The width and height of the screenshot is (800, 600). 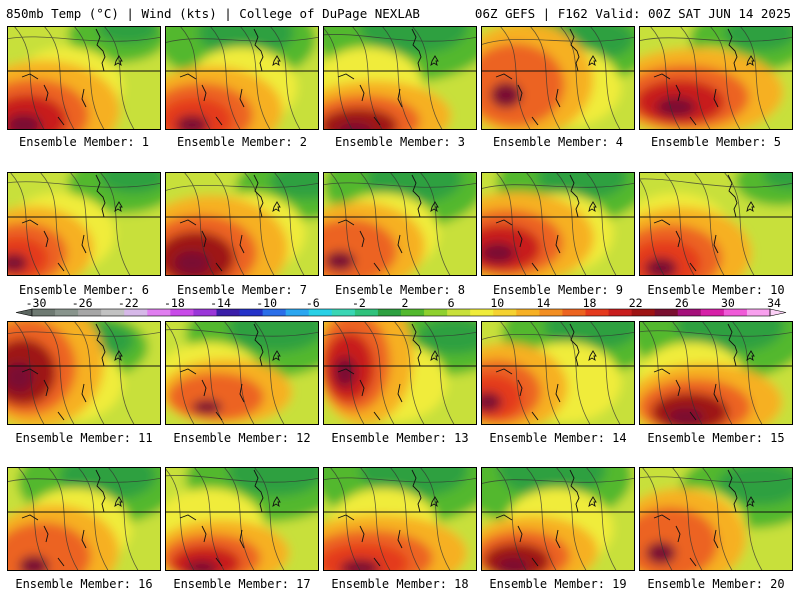 I want to click on ensemble-member-label: Ensemble Member: 6, so click(x=84, y=290).